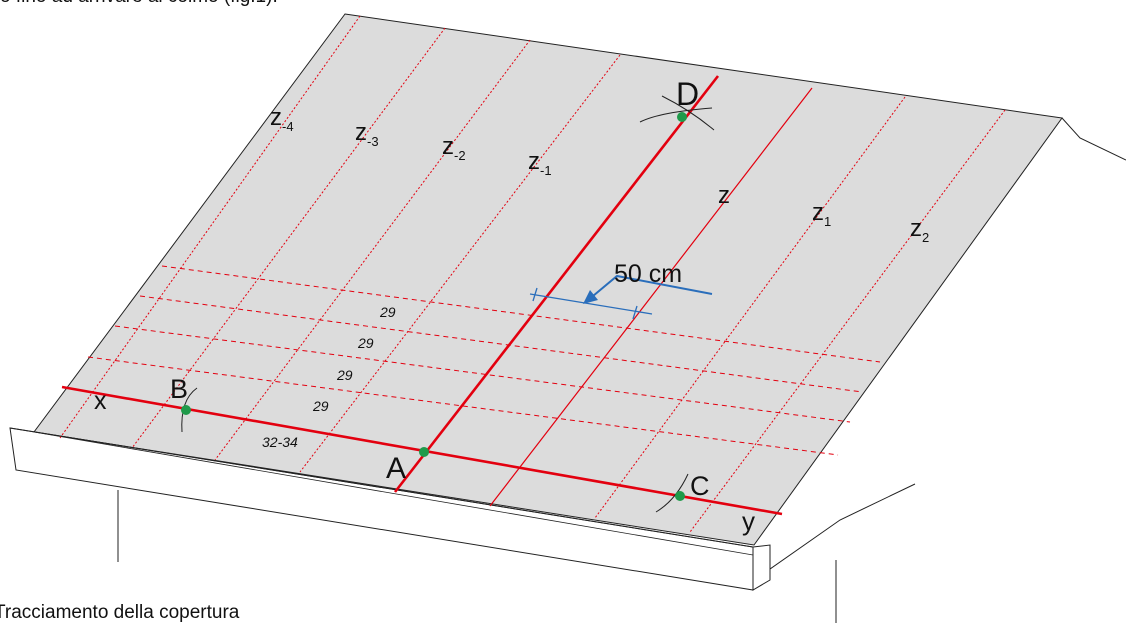 This screenshot has height=624, width=1126. I want to click on label-z-2: z2, so click(919, 230).